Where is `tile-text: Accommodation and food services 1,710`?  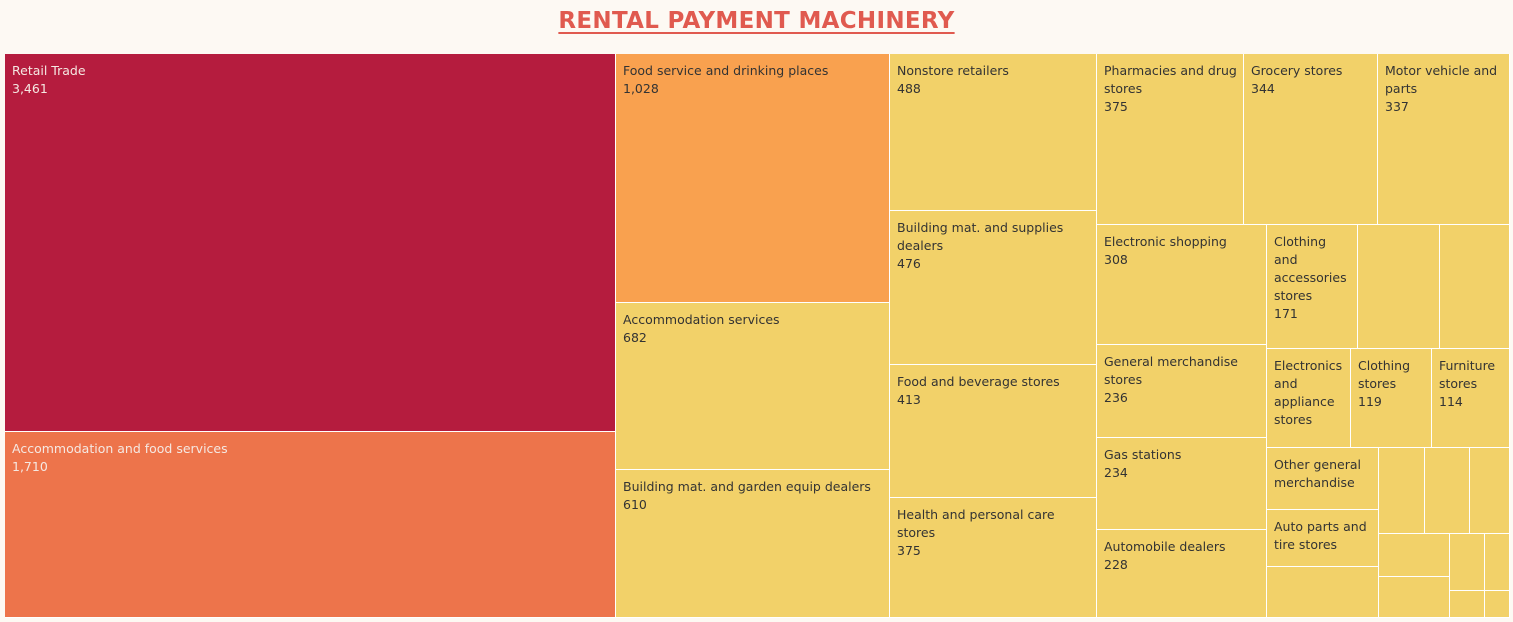 tile-text: Accommodation and food services 1,710 is located at coordinates (311, 458).